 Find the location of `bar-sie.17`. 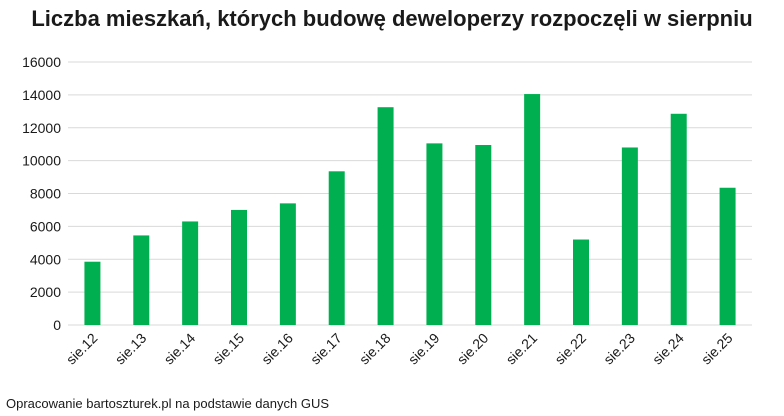

bar-sie.17 is located at coordinates (336, 248).